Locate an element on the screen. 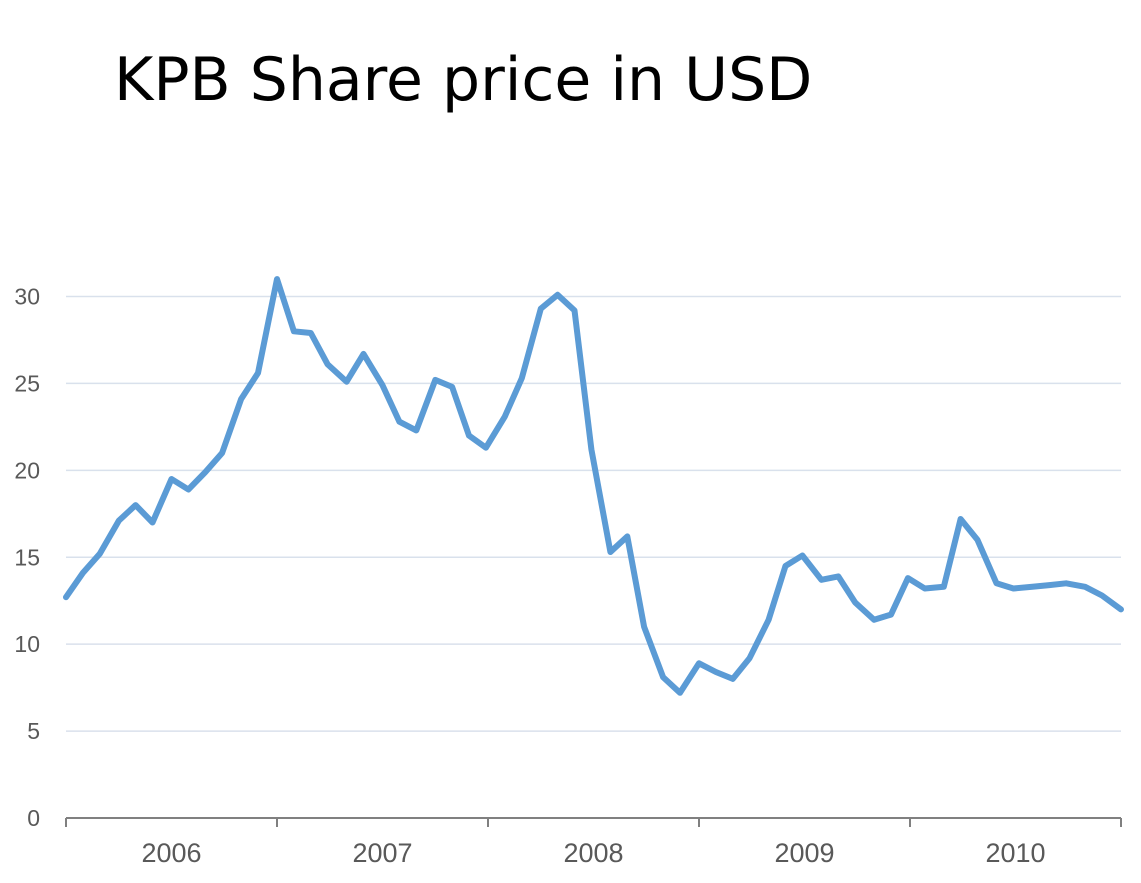  y-tick-label: 25 is located at coordinates (27, 383).